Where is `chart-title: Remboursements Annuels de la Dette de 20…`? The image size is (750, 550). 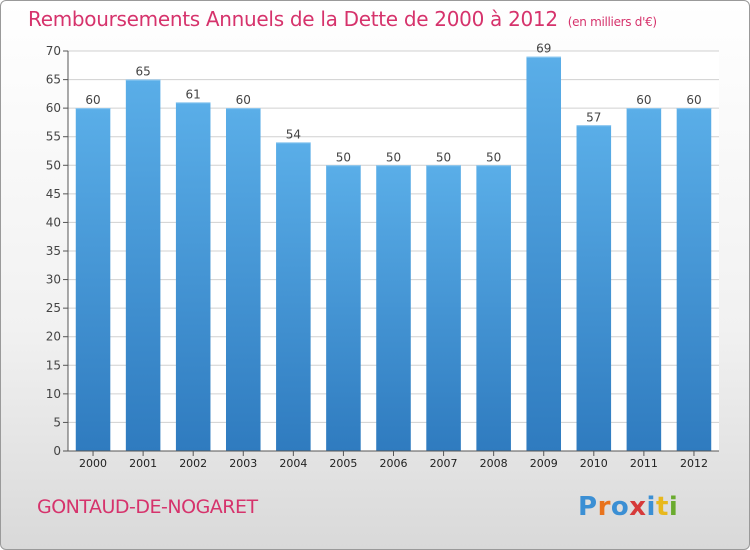
chart-title: Remboursements Annuels de la Dette de 20… is located at coordinates (342, 19).